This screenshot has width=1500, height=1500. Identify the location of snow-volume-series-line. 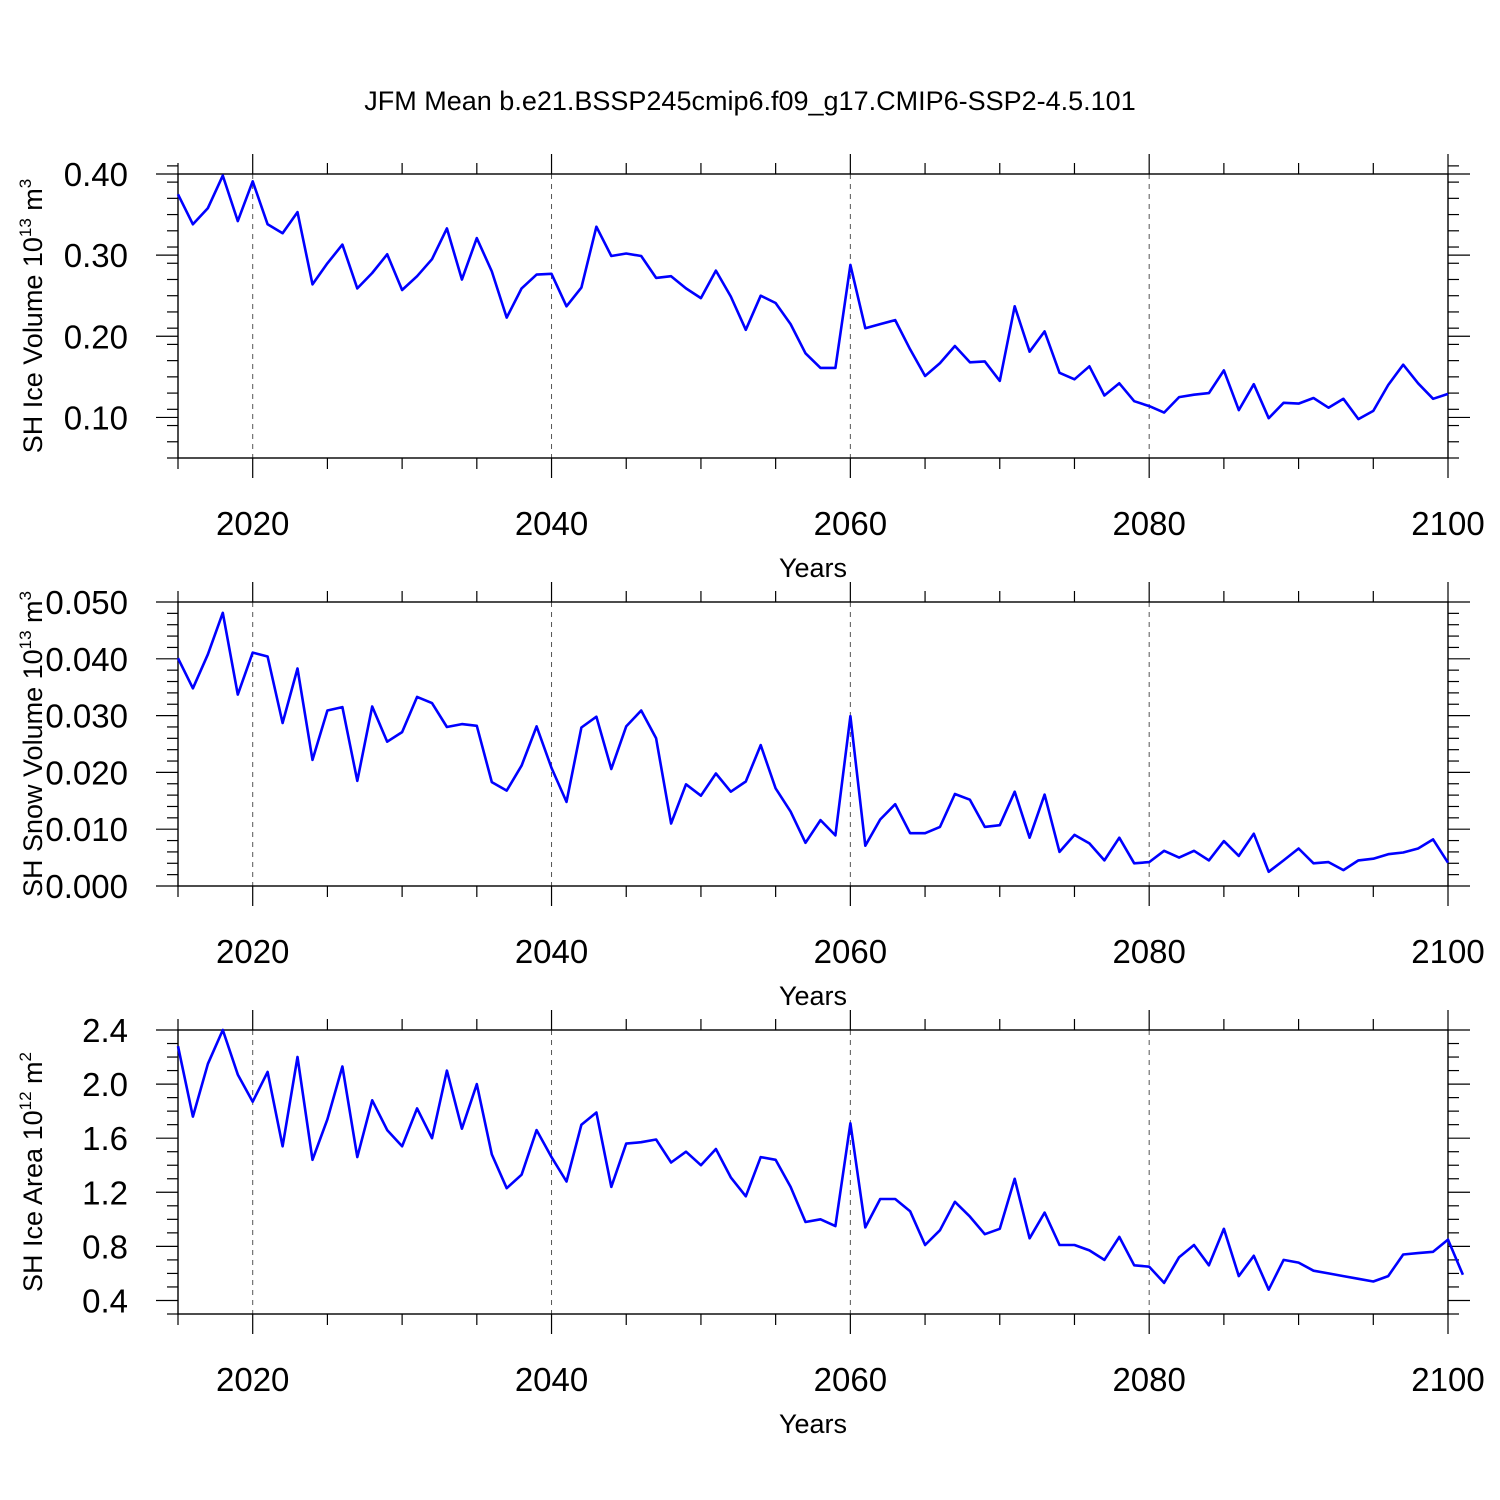
(813, 742).